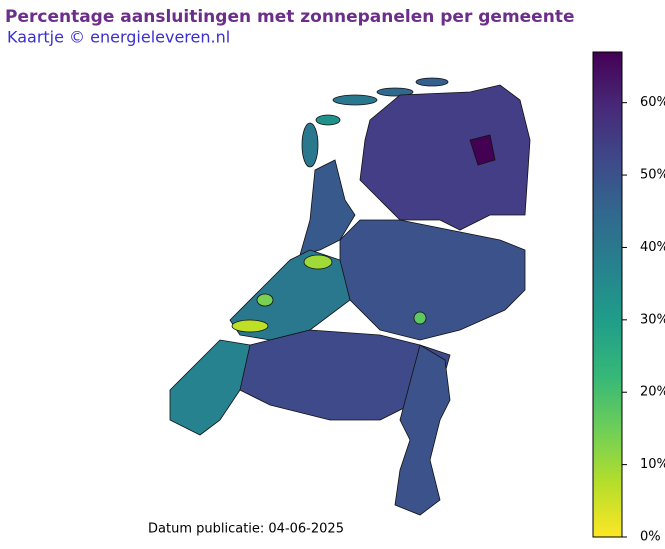 This screenshot has width=665, height=549. Describe the element at coordinates (607, 294) in the screenshot. I see `colorbar` at that location.